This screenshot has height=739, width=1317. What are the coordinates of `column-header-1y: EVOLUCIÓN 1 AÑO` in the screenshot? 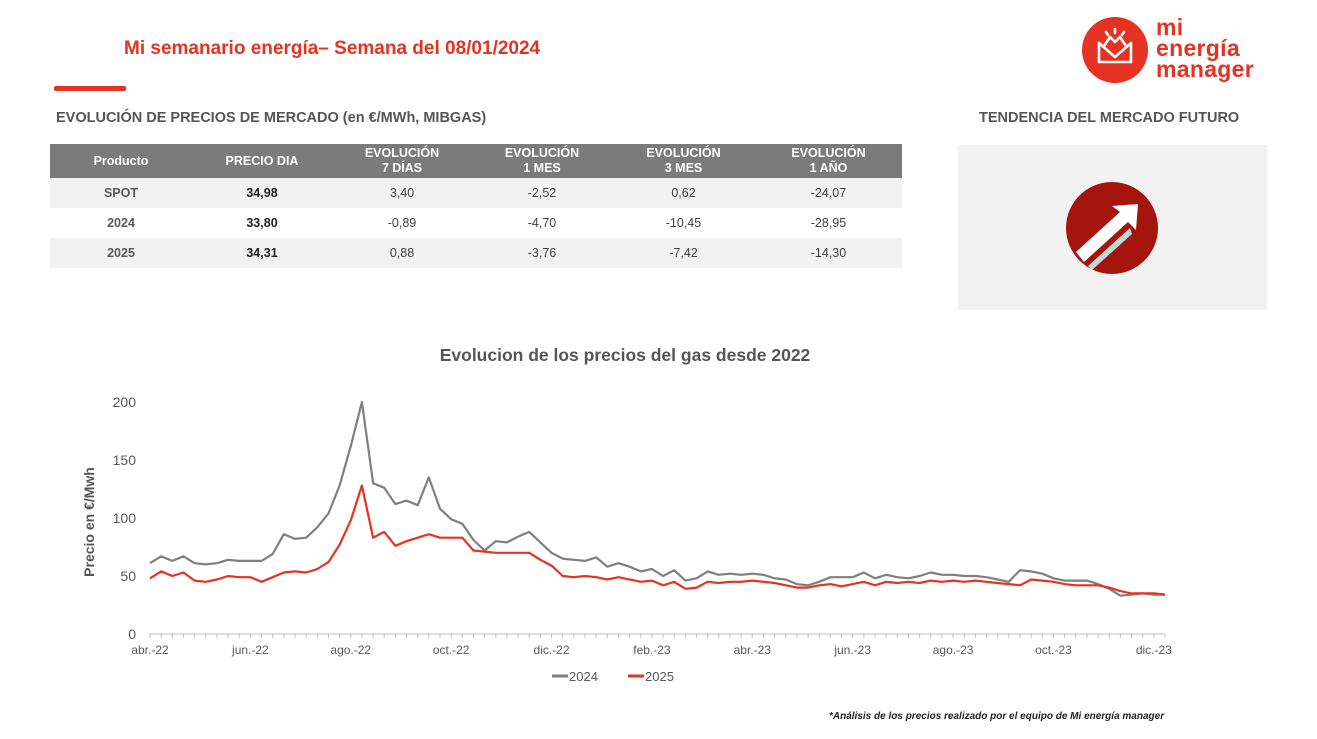 It's located at (828, 161).